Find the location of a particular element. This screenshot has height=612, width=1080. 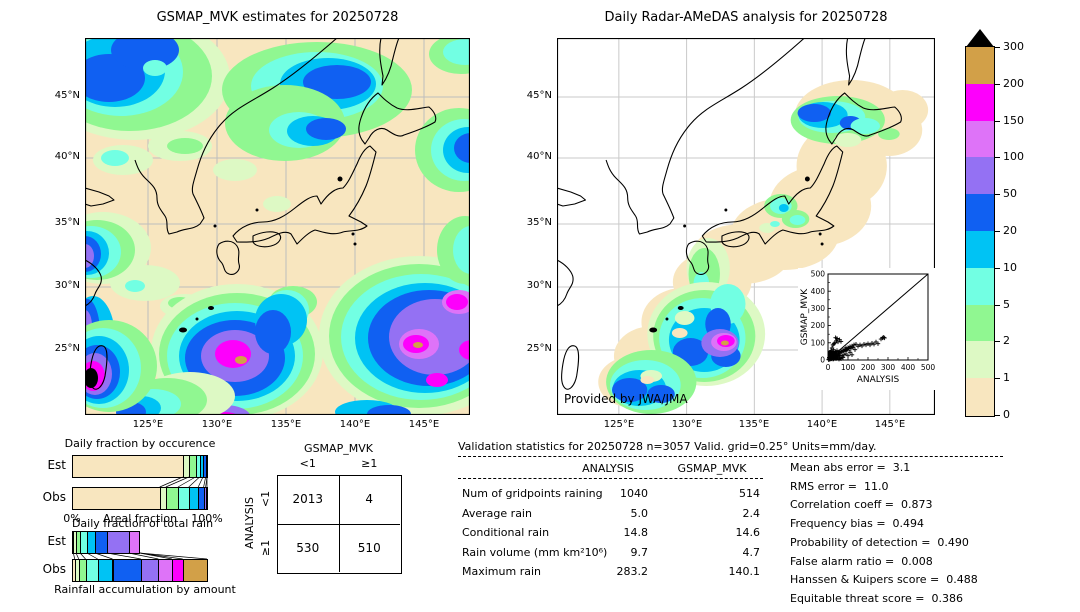

colorbar-tick-label: 300 is located at coordinates (1013, 46).